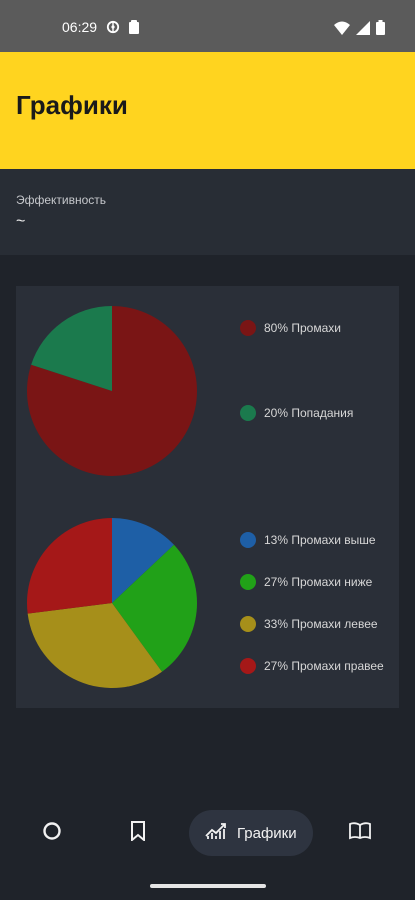 This screenshot has width=415, height=900. What do you see at coordinates (380, 30) in the screenshot?
I see `battery-icon` at bounding box center [380, 30].